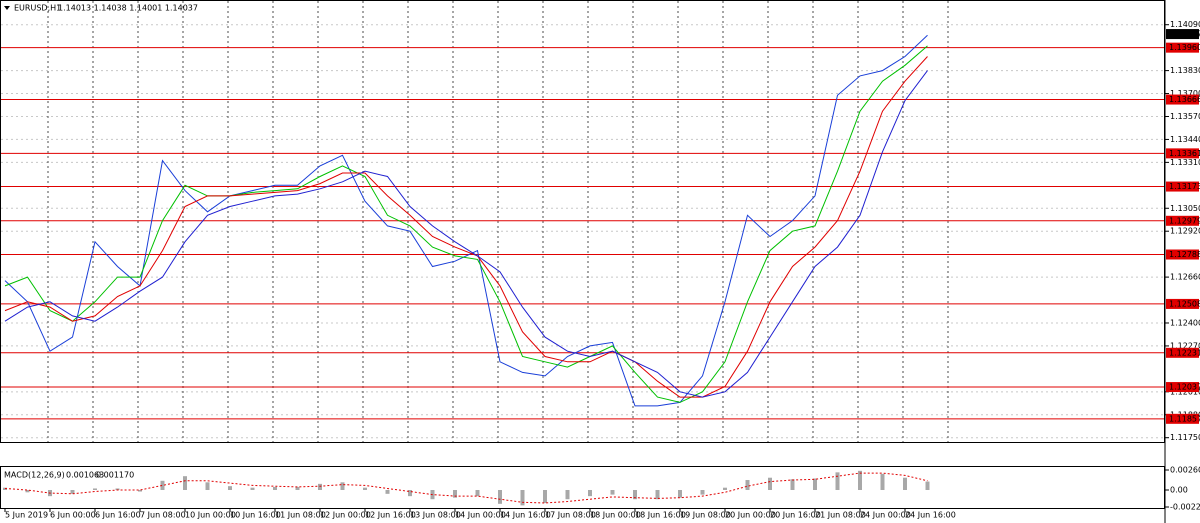 The image size is (1200, 523). What do you see at coordinates (1185, 162) in the screenshot?
I see `y-tick-label: 1.13310` at bounding box center [1185, 162].